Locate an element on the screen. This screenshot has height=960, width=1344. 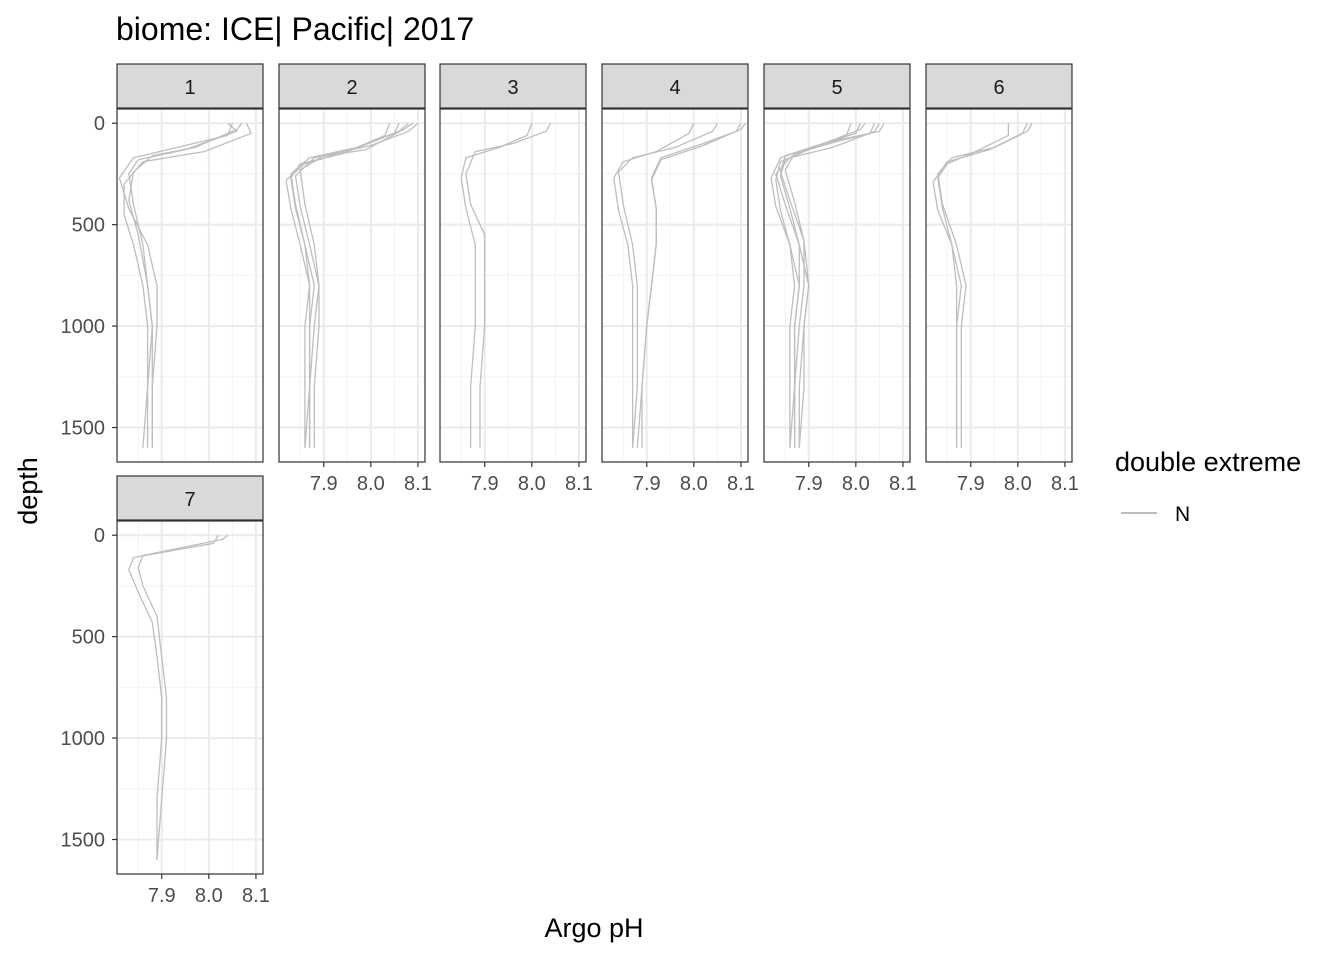
facet-panel-5: 5 7.9 8.0 8.1 is located at coordinates (840, 279).